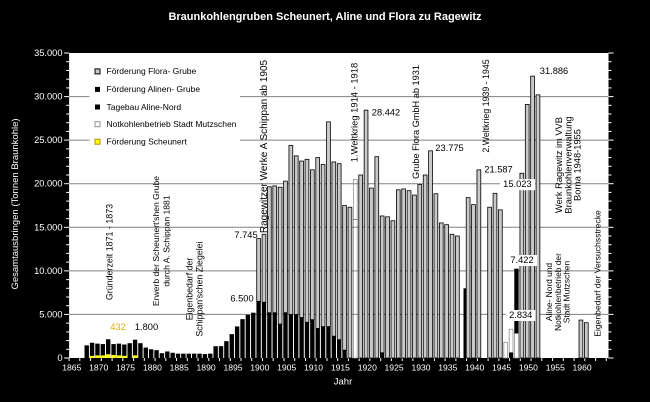 The width and height of the screenshot is (650, 402). Describe the element at coordinates (416, 122) in the screenshot. I see `svg-text: Grube Flora GmbH ab 1931` at that location.